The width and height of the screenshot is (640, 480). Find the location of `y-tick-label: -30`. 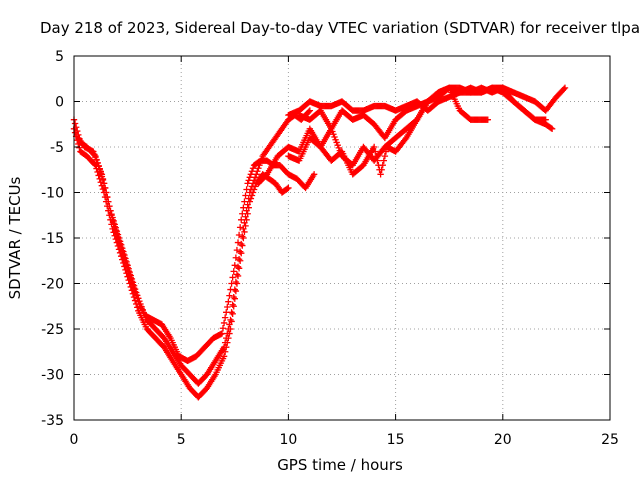

y-tick-label: -30 is located at coordinates (52, 376).